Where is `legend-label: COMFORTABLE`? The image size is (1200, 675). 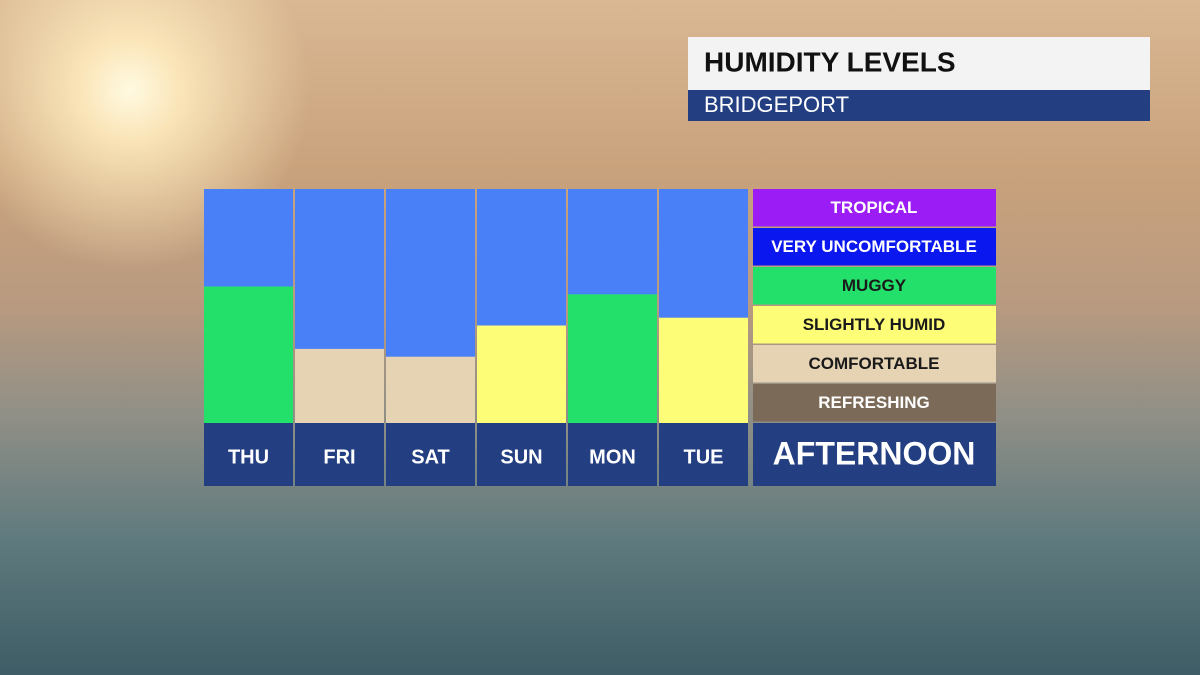 legend-label: COMFORTABLE is located at coordinates (874, 363).